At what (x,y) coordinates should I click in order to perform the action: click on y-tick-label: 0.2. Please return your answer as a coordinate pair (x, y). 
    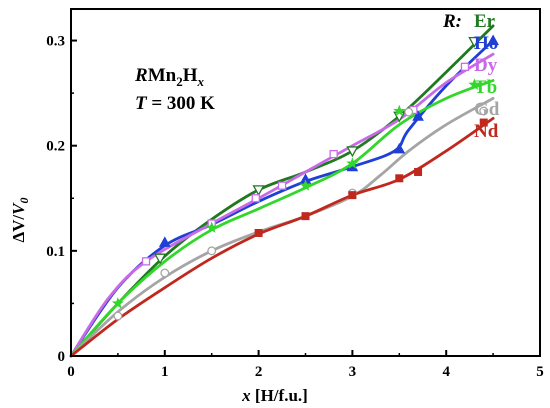
    Looking at the image, I should click on (55, 147).